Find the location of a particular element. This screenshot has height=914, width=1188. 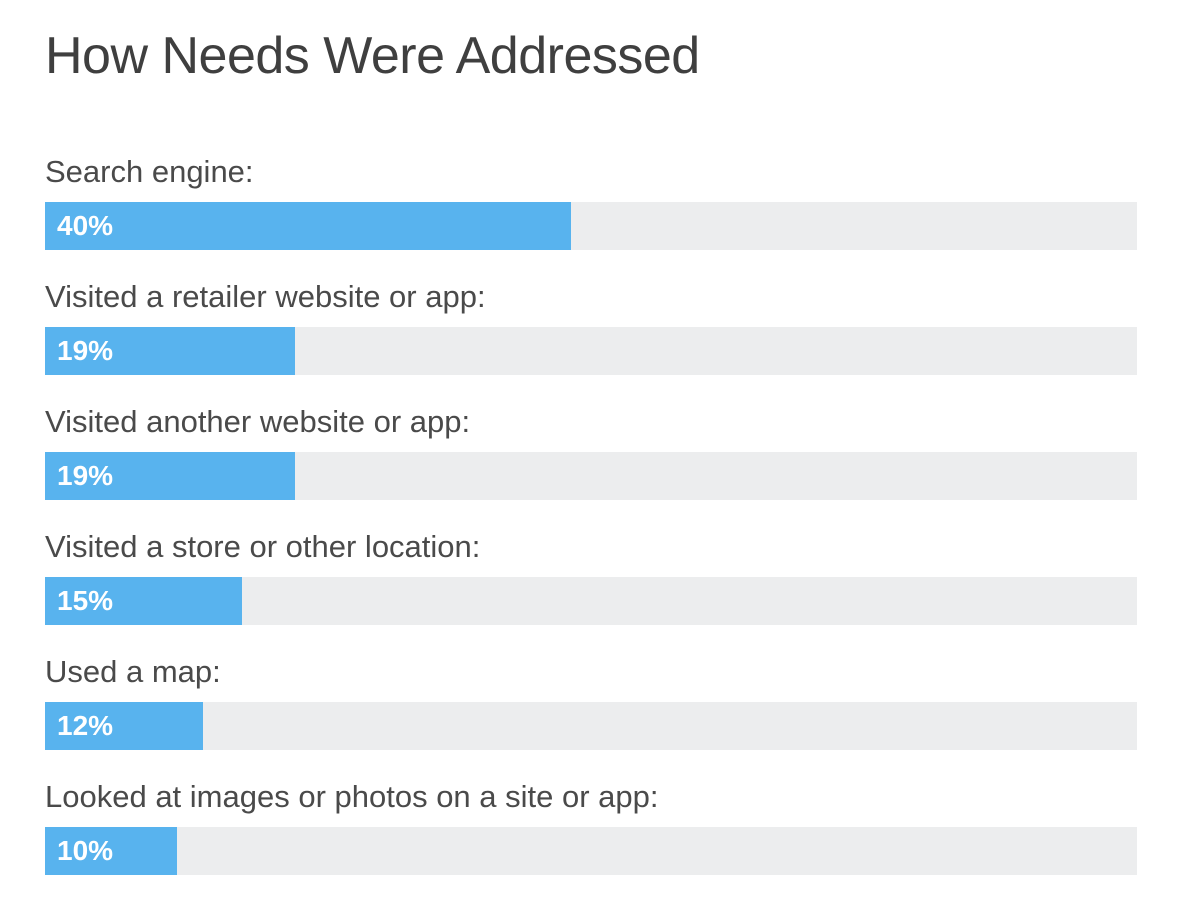

bar-row: Visited another website or app: 19% is located at coordinates (591, 462).